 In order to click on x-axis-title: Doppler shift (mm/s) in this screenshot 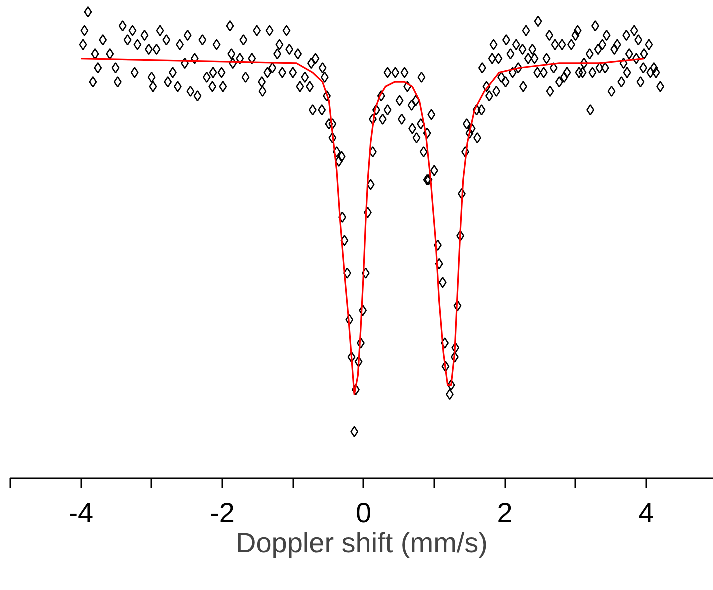, I will do `click(362, 543)`.